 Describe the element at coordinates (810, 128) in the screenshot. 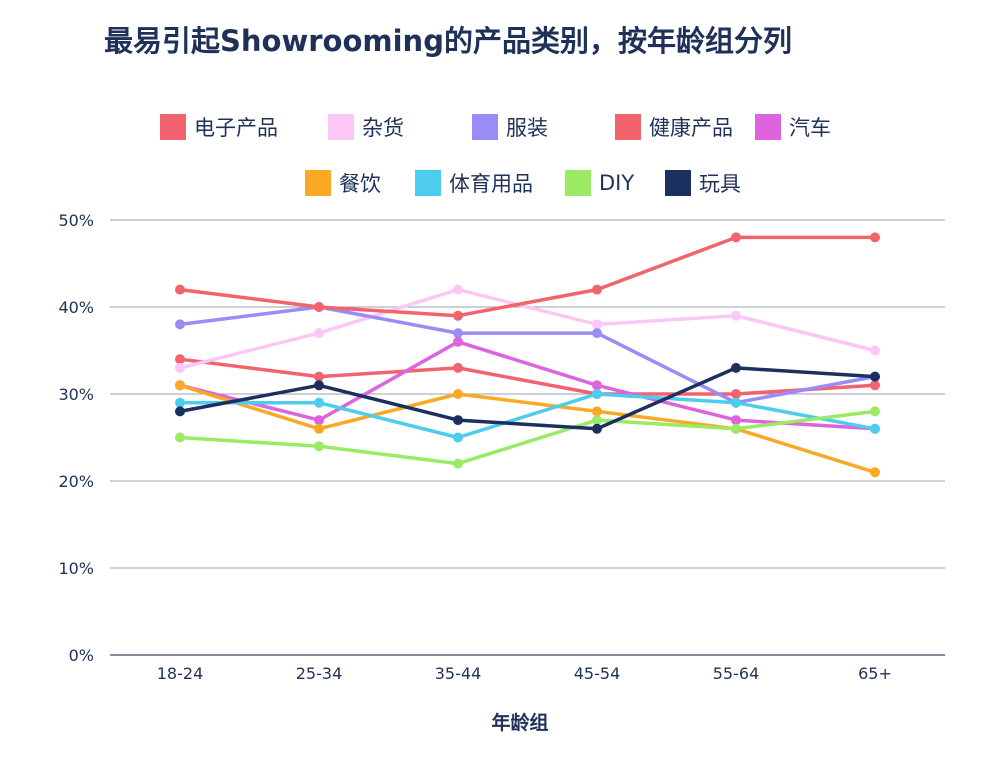

I see `legend-label: 汽车` at that location.